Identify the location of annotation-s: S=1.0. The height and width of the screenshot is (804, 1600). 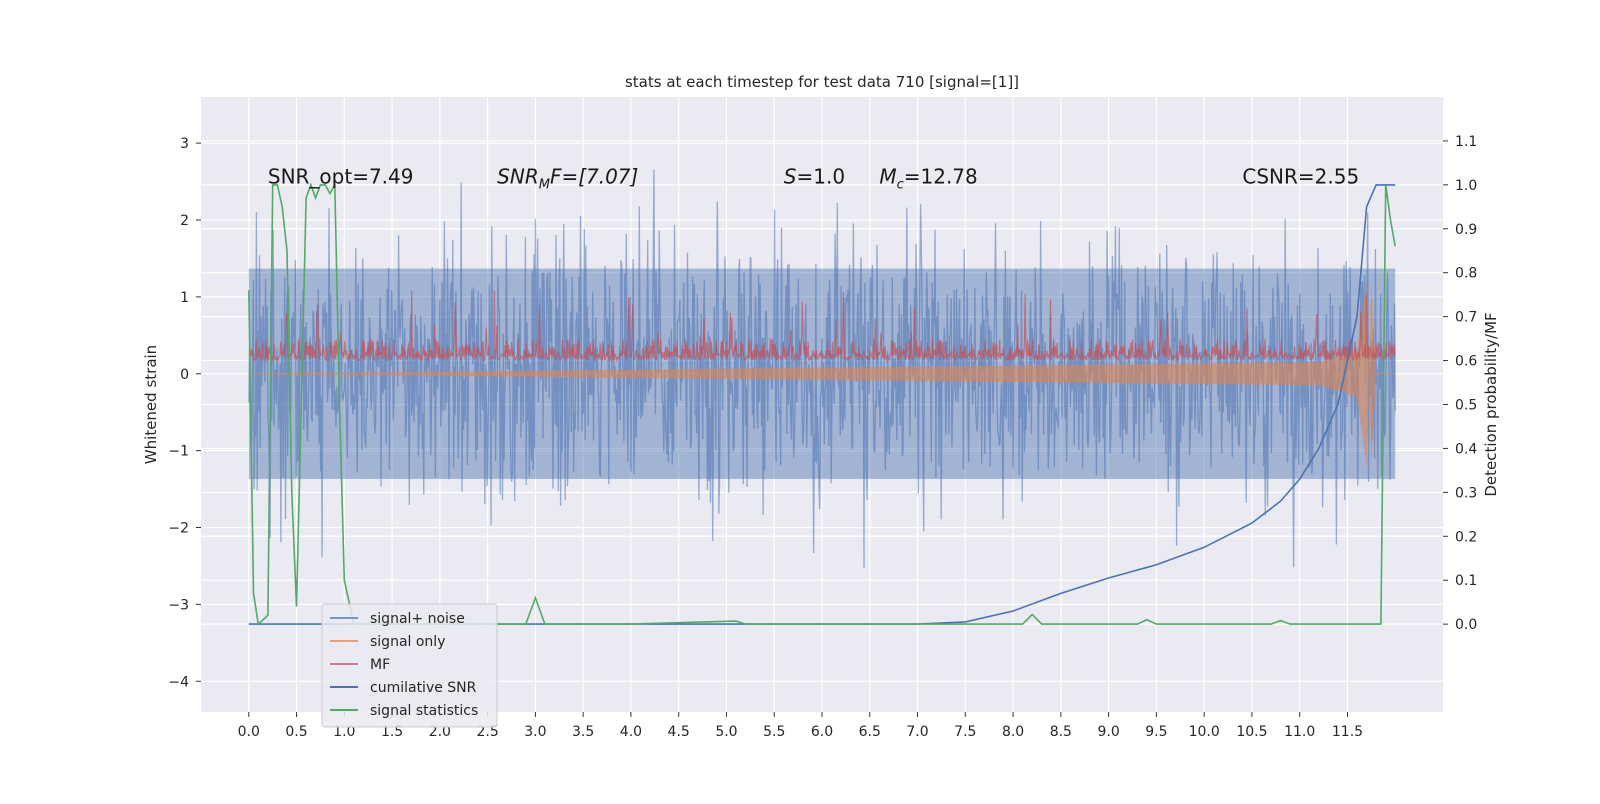
(814, 177).